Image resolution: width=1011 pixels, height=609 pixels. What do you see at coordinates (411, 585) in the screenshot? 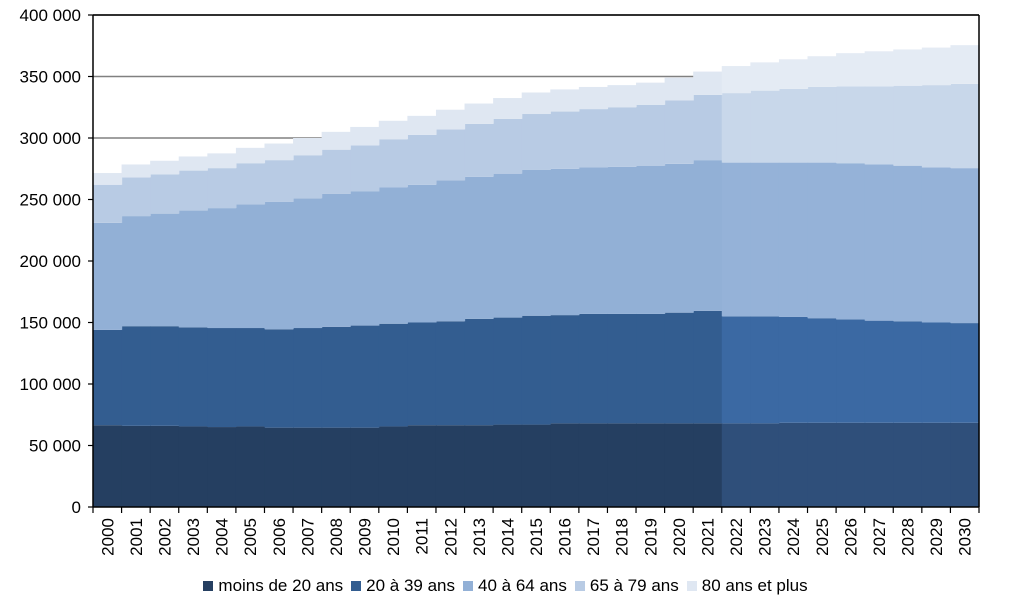
I see `legend-label: 20 à 39 ans` at bounding box center [411, 585].